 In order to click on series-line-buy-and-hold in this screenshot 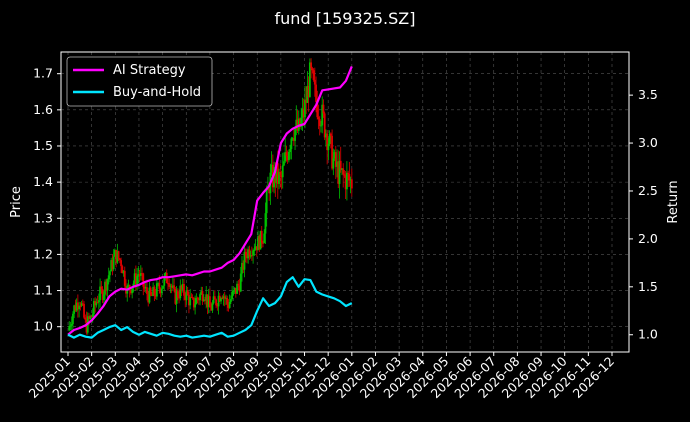, I will do `click(210, 307)`.